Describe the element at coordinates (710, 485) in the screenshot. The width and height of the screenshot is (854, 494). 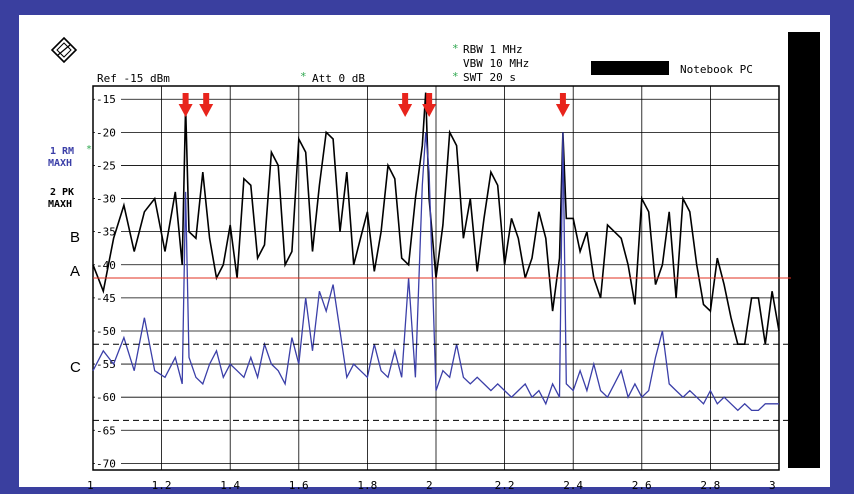
I see `x-tick-label: 2.8` at that location.